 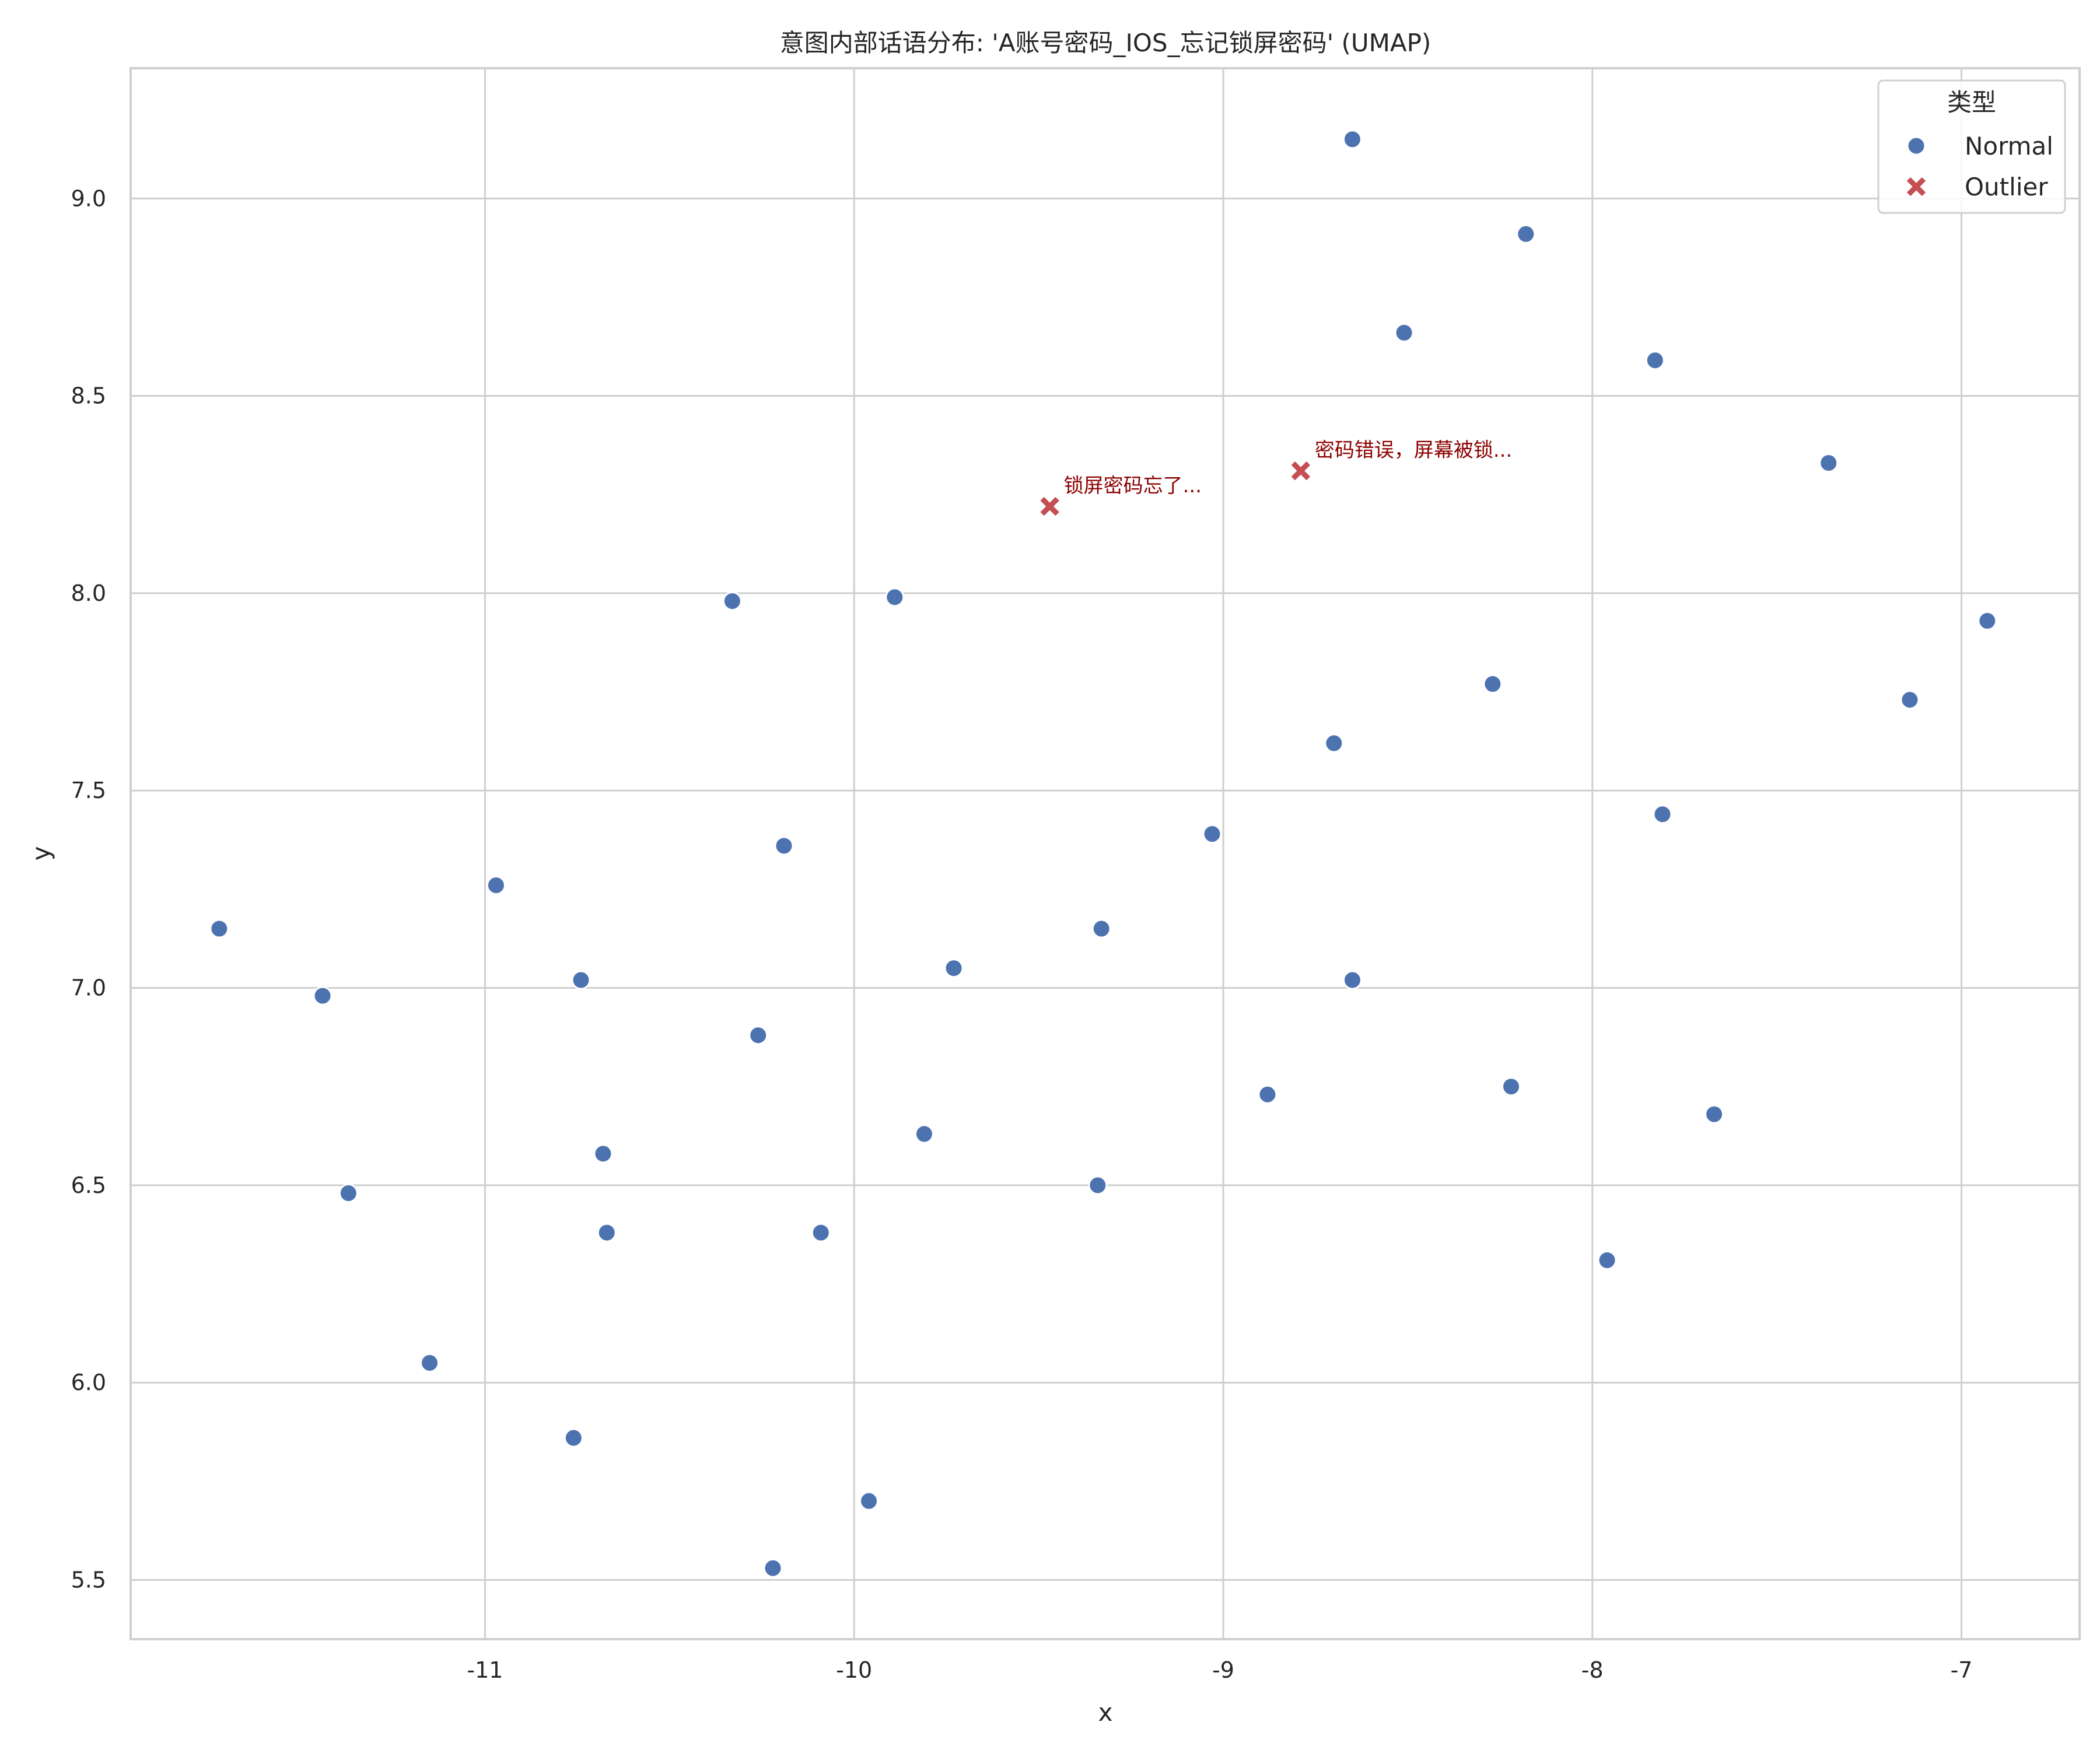 I want to click on y-tick-label: 8.5, so click(x=88, y=396).